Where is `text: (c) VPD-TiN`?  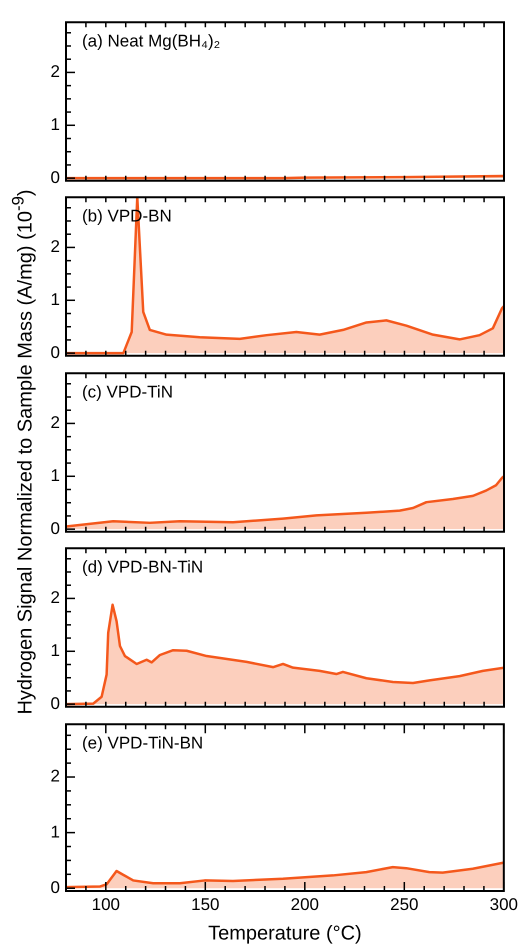
text: (c) VPD-TiN is located at coordinates (127, 392).